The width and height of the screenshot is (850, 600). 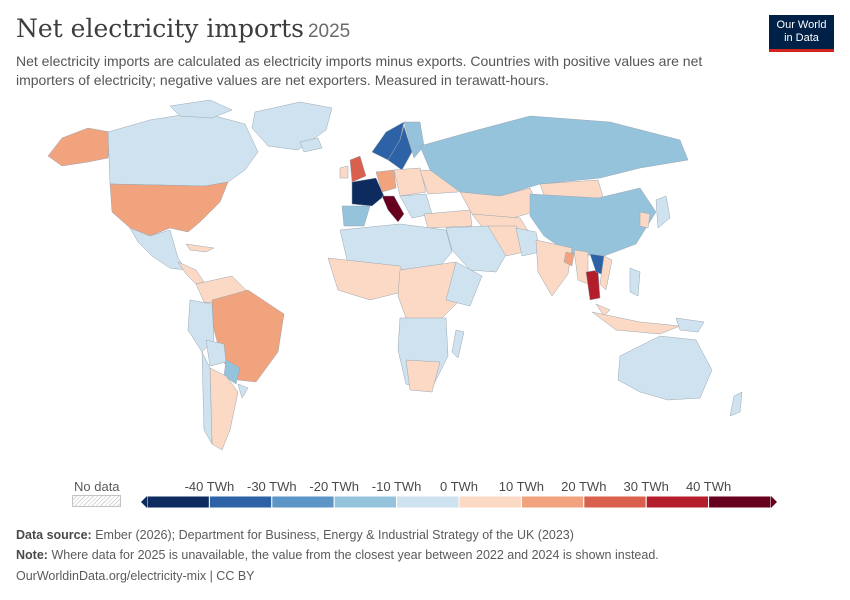 I want to click on country-iceland, so click(x=311, y=145).